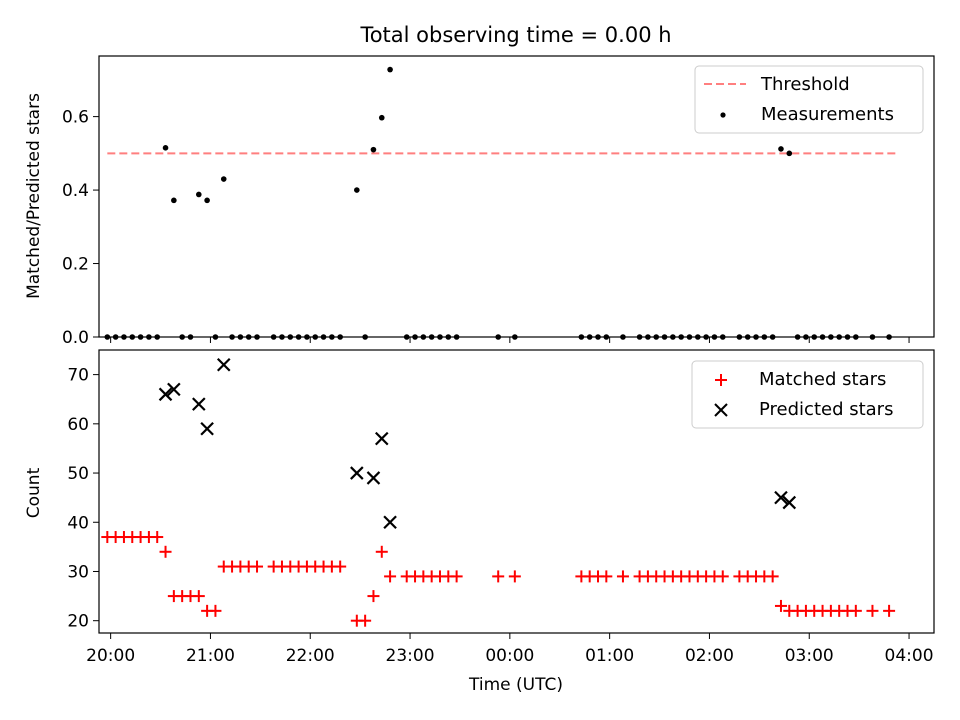  What do you see at coordinates (826, 409) in the screenshot?
I see `legend-predicted-label: Predicted stars` at bounding box center [826, 409].